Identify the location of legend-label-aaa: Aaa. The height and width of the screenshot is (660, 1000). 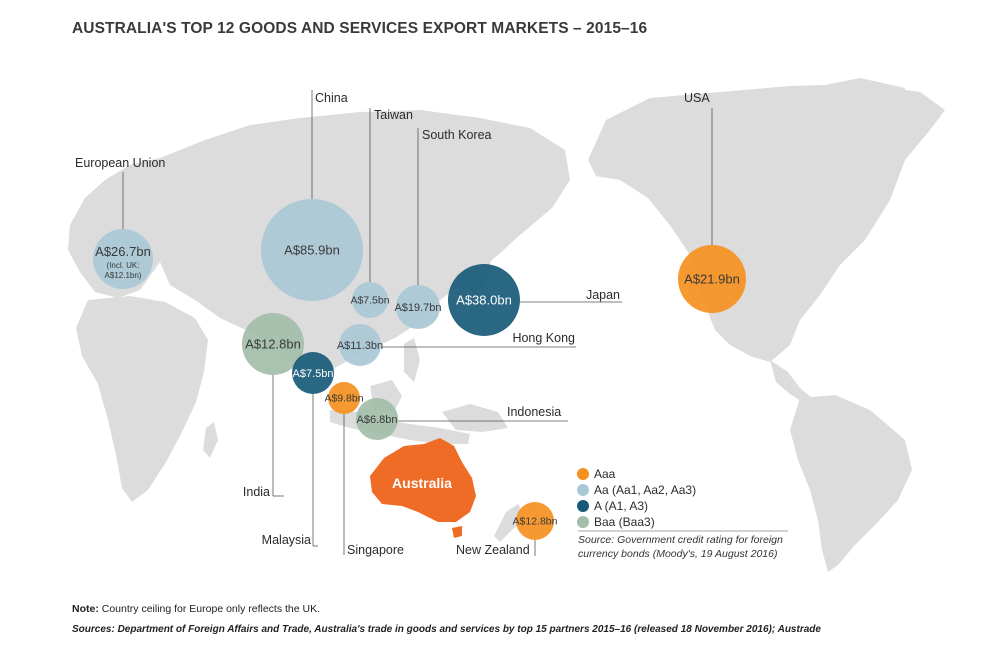
(605, 474).